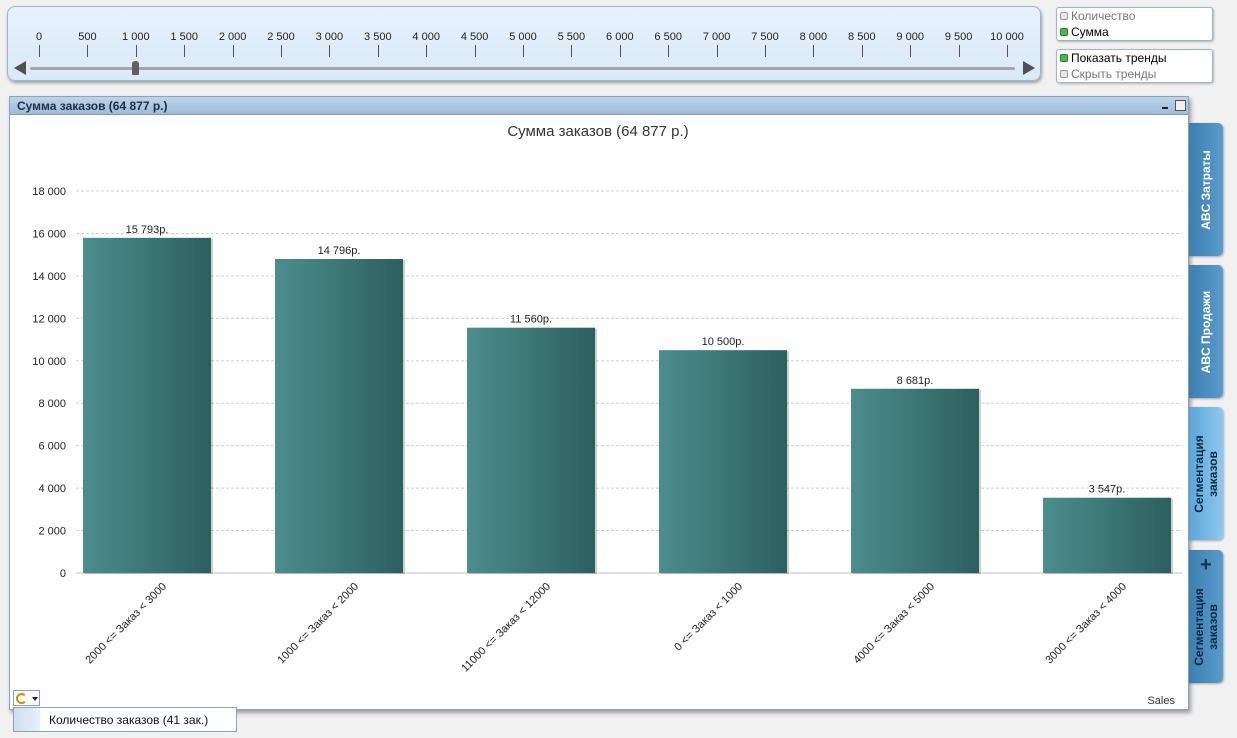 The height and width of the screenshot is (738, 1237). Describe the element at coordinates (522, 68) in the screenshot. I see `slider-track` at that location.